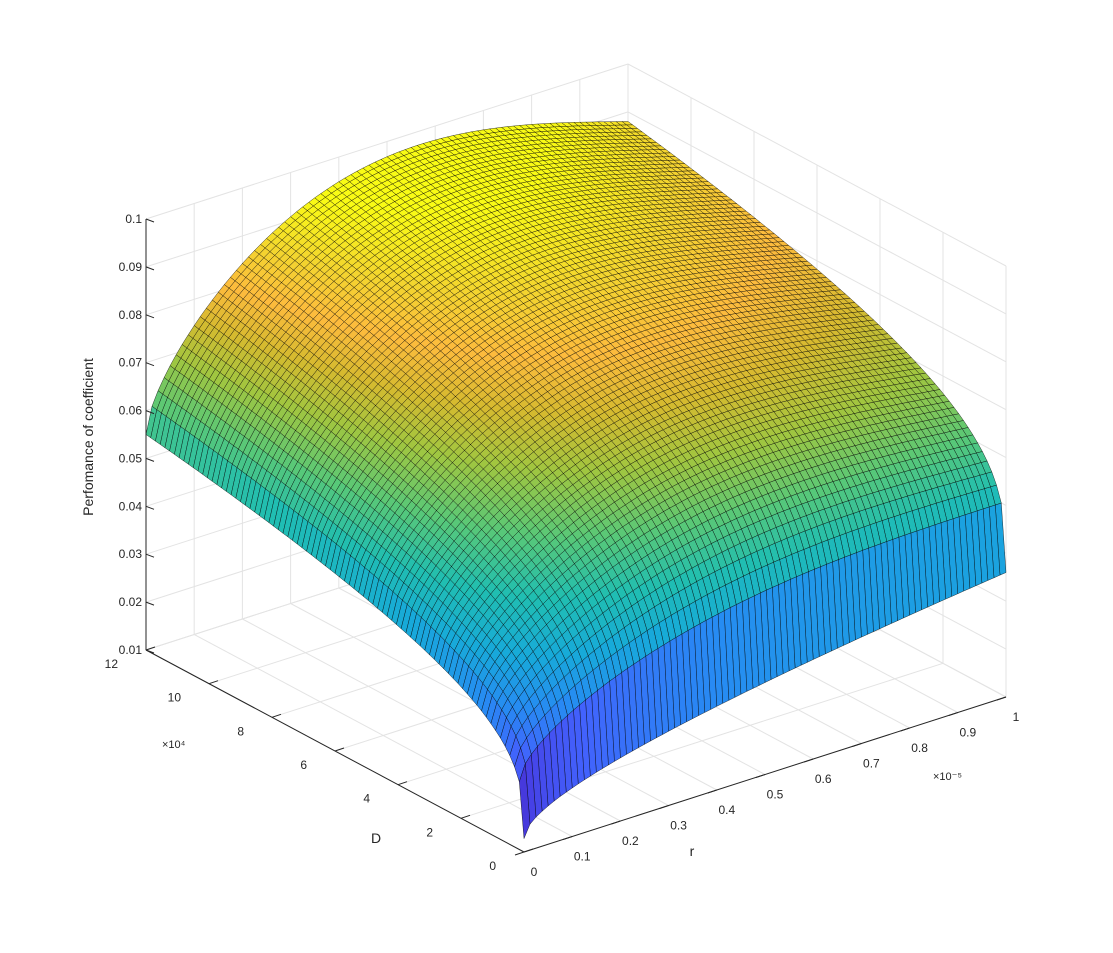 Image resolution: width=1113 pixels, height=953 pixels. Describe the element at coordinates (387, 141) in the screenshot. I see `back-wall-grid-line-z` at that location.